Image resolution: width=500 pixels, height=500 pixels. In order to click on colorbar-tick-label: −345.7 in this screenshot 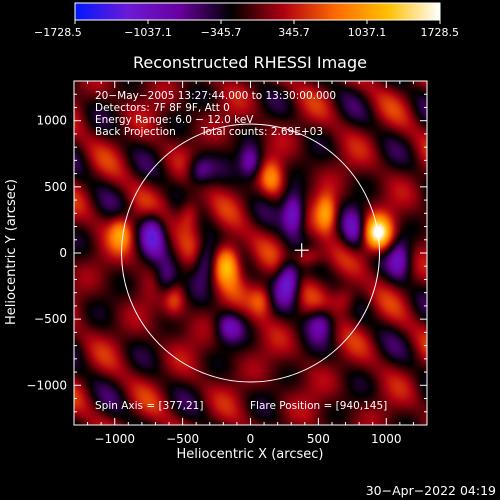, I will do `click(221, 32)`.